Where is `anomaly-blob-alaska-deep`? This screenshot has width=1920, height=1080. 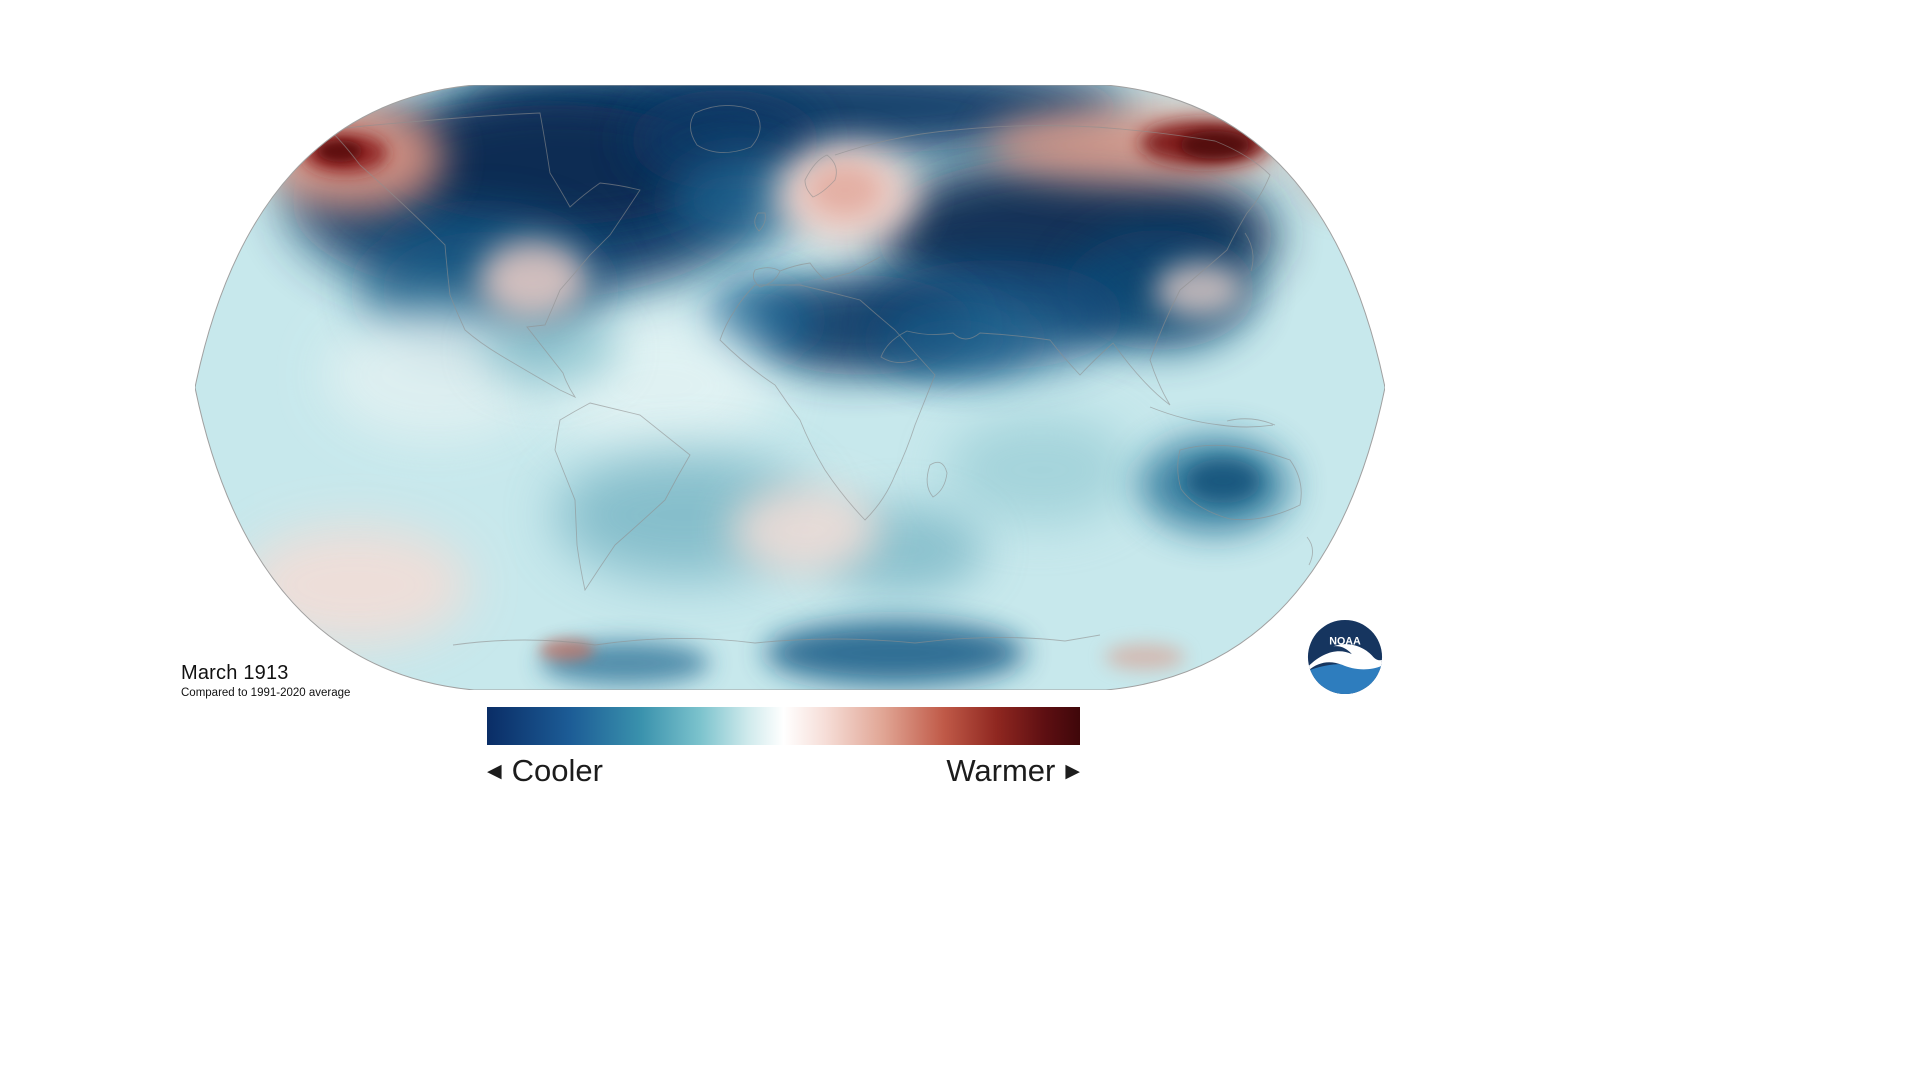 anomaly-blob-alaska-deep is located at coordinates (340, 151).